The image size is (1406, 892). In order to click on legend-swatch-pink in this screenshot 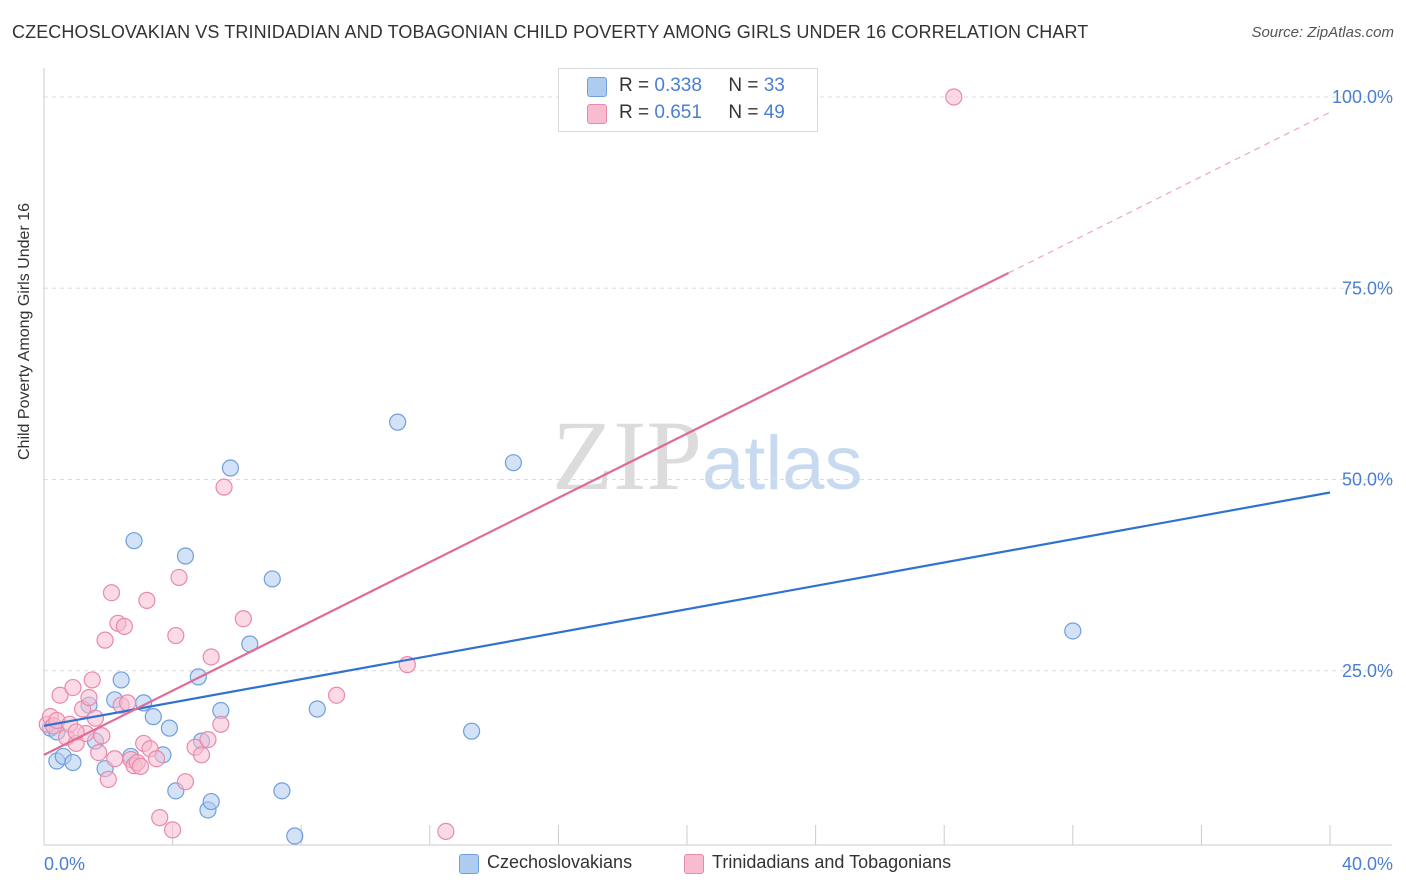, I will do `click(597, 114)`.